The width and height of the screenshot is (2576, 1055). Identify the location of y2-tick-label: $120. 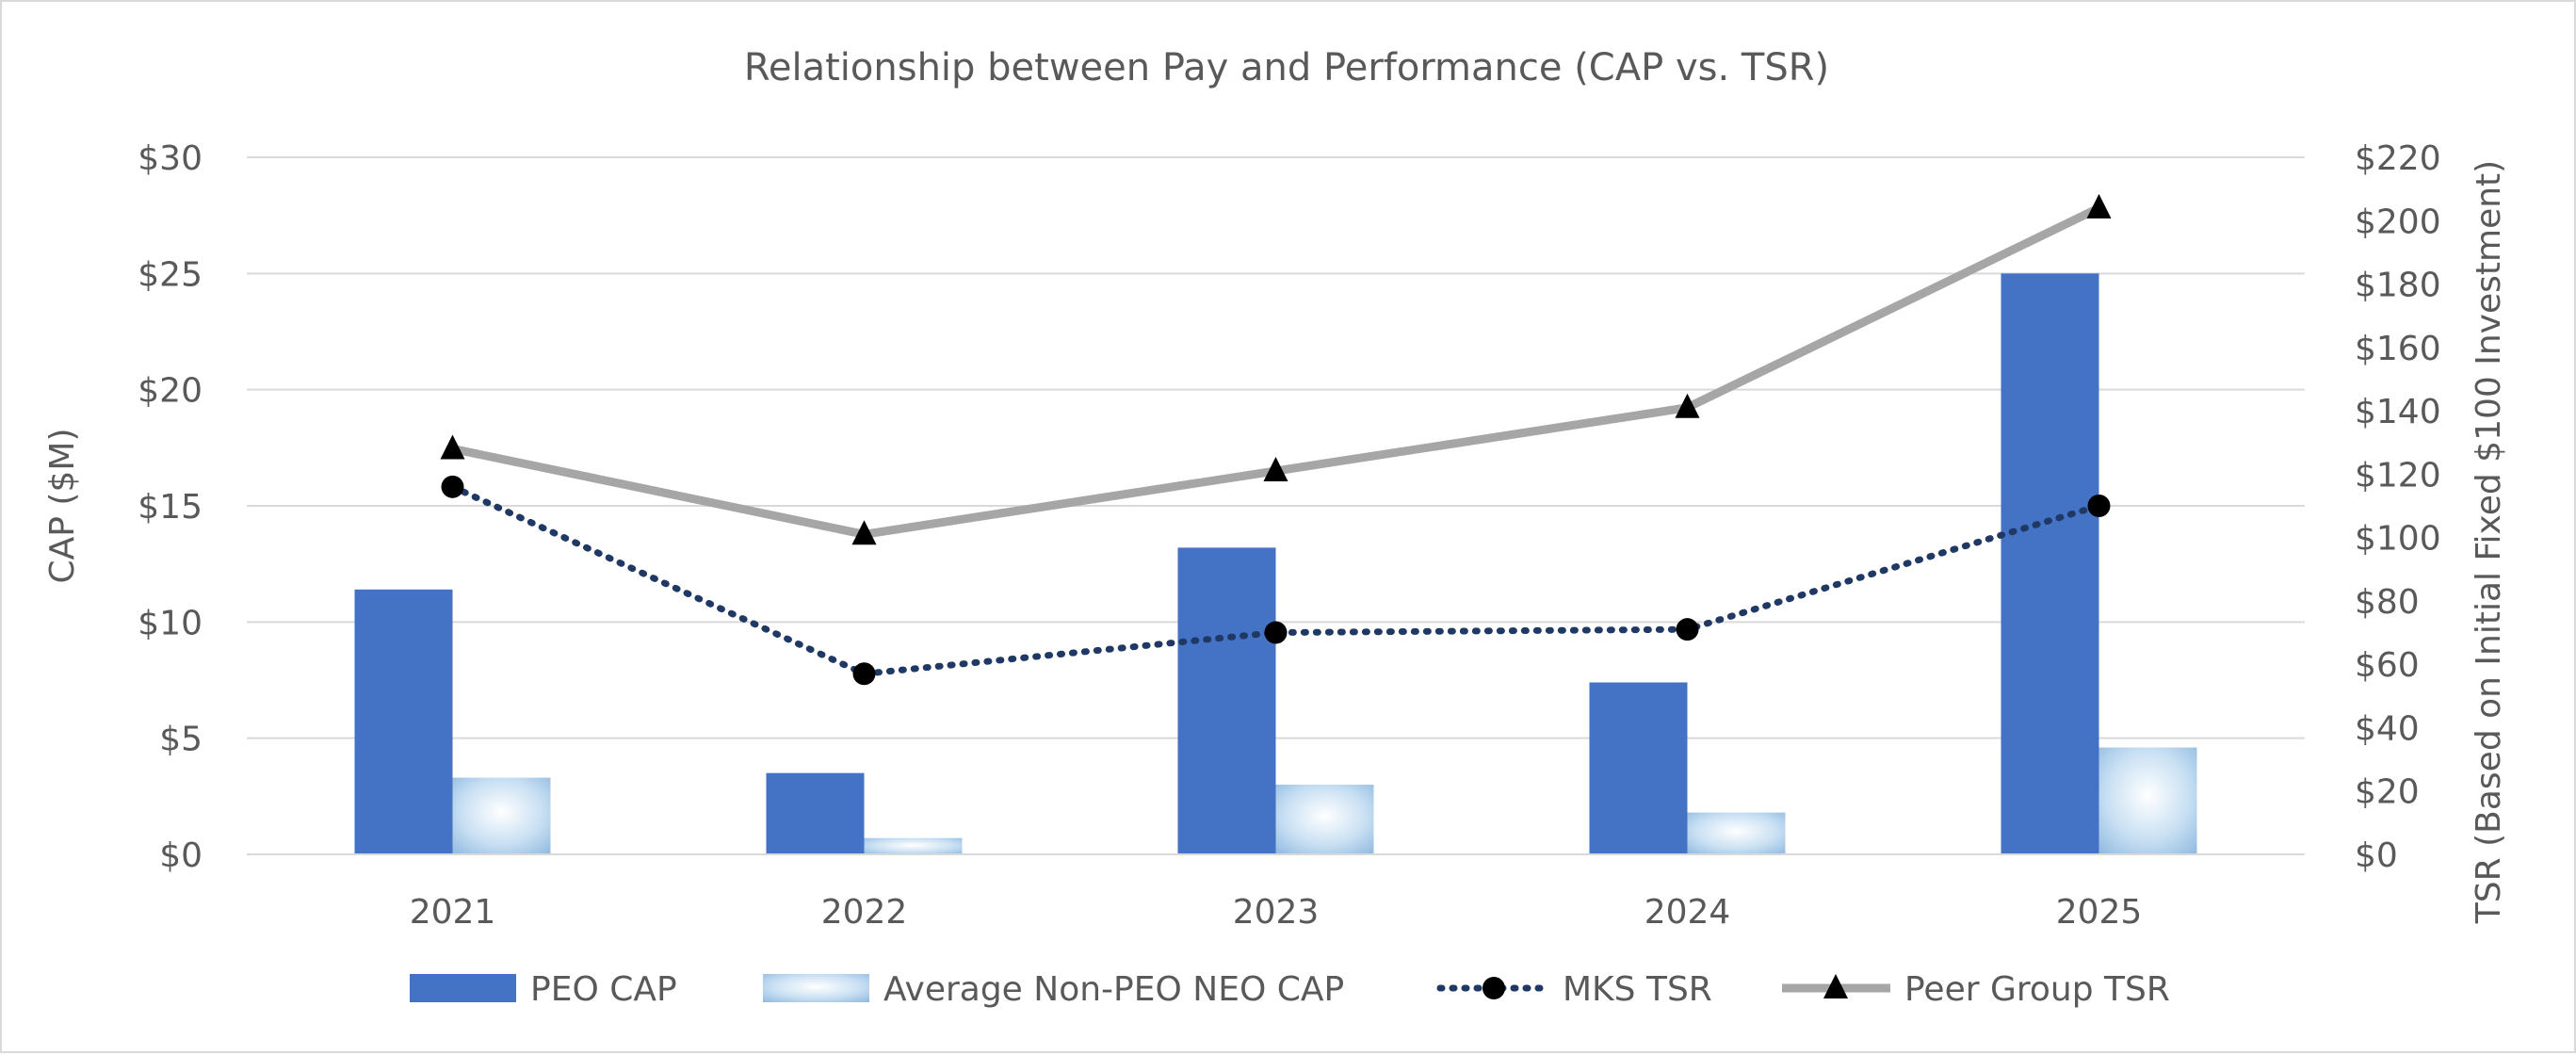
(2398, 475).